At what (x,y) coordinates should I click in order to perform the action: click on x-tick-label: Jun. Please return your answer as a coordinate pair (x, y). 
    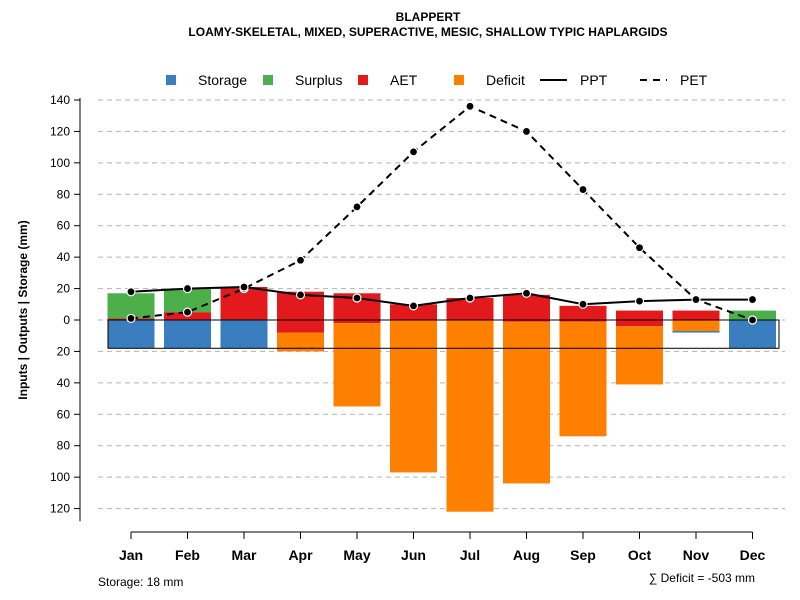
    Looking at the image, I should click on (413, 555).